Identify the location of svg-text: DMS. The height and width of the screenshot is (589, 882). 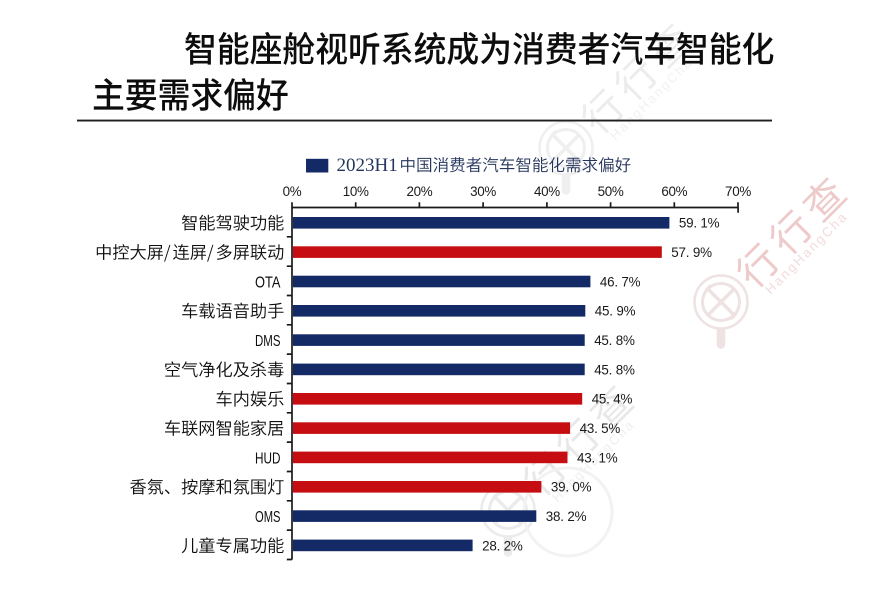
(268, 341).